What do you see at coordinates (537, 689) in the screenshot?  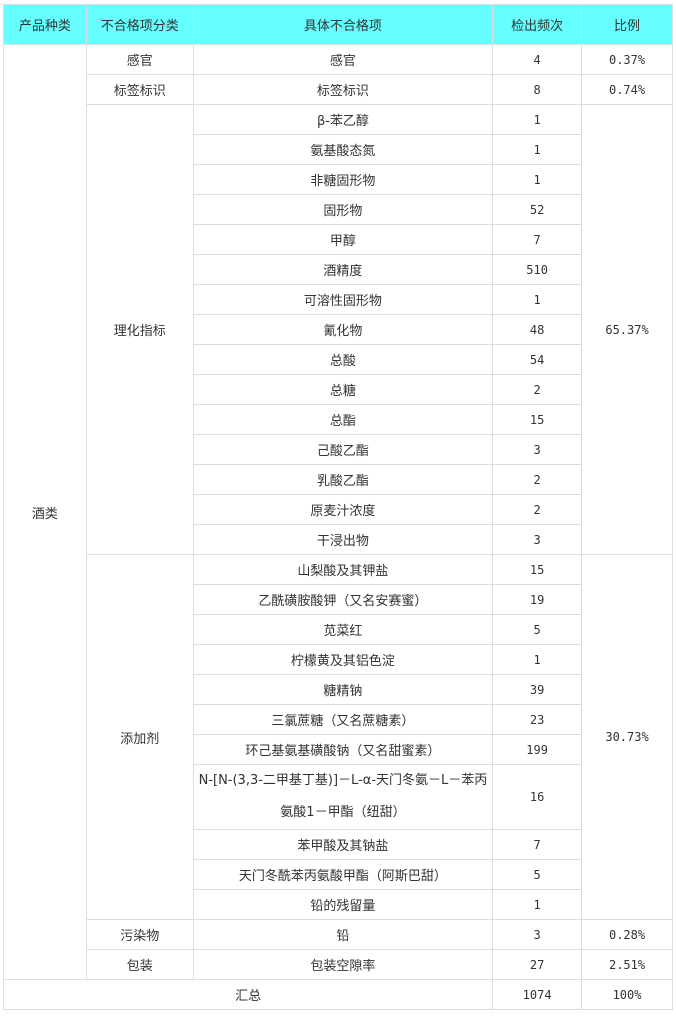 I see `count-cell: 39` at bounding box center [537, 689].